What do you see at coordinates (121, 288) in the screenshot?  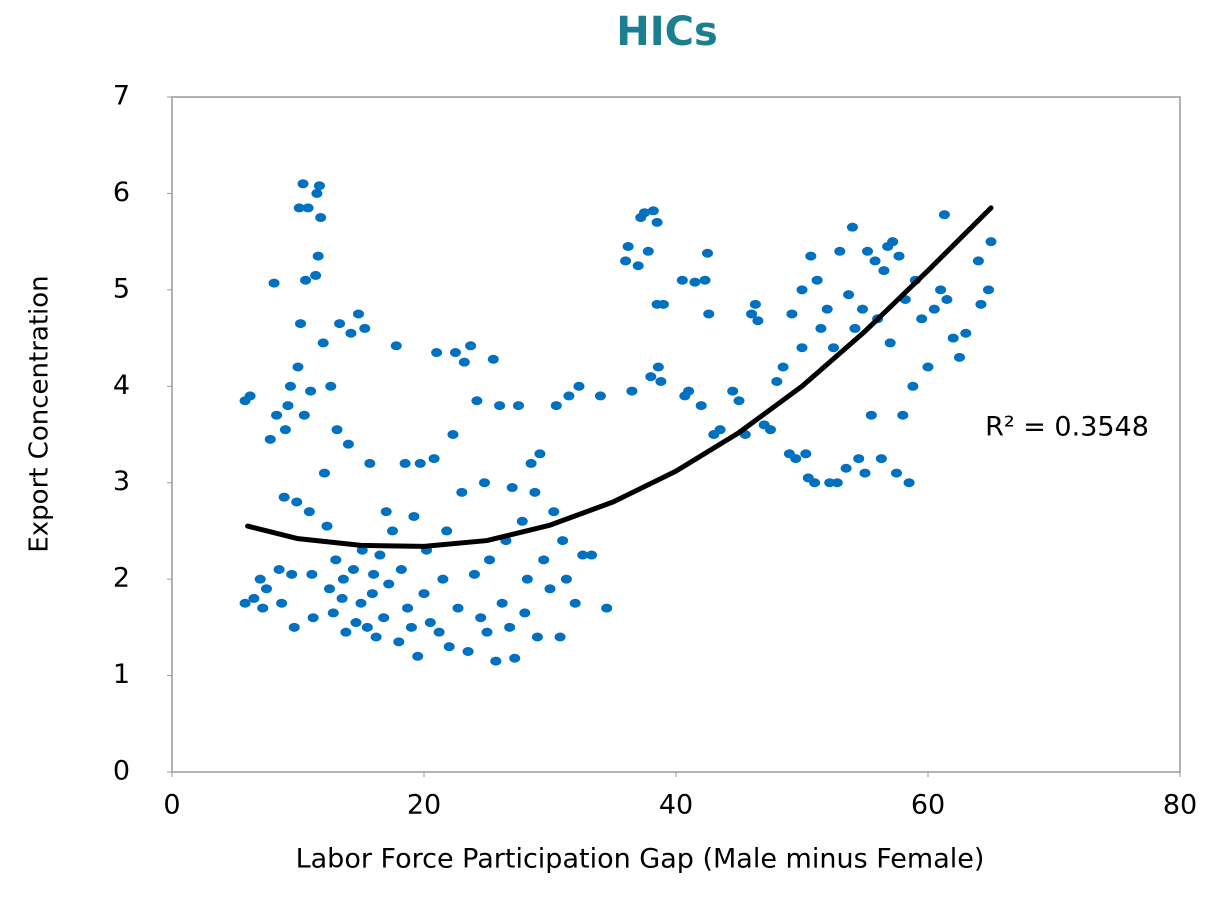 I see `y-tick-label: 5` at bounding box center [121, 288].